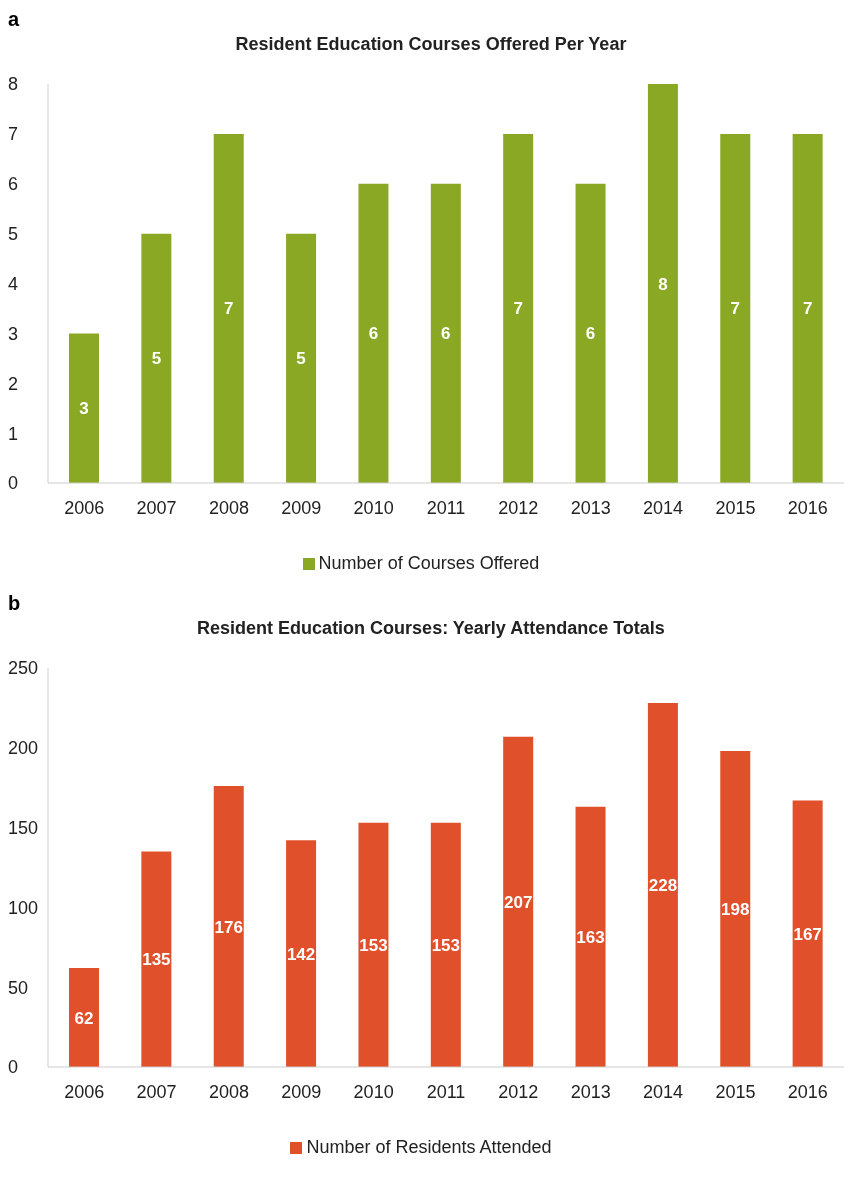 The width and height of the screenshot is (862, 1188). Describe the element at coordinates (23, 907) in the screenshot. I see `y-tick-label: 100` at that location.